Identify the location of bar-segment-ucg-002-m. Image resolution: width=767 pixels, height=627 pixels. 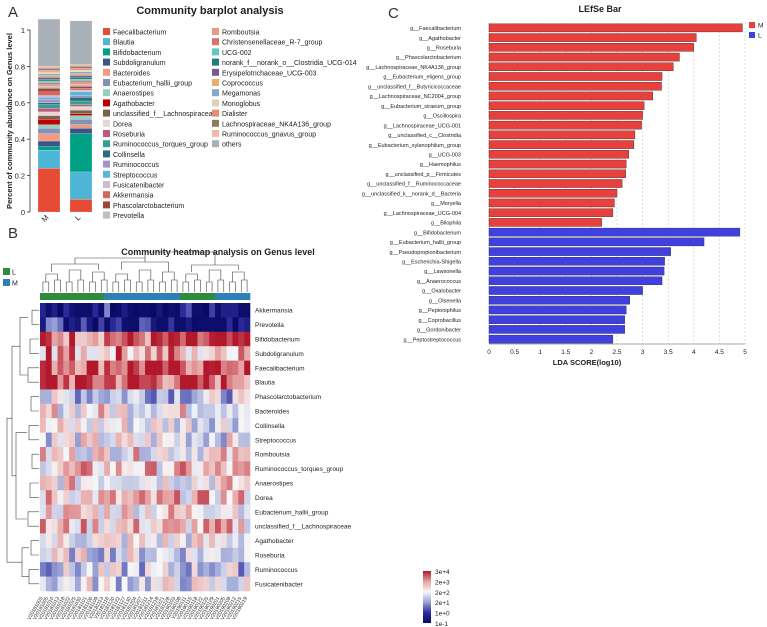
(49, 81).